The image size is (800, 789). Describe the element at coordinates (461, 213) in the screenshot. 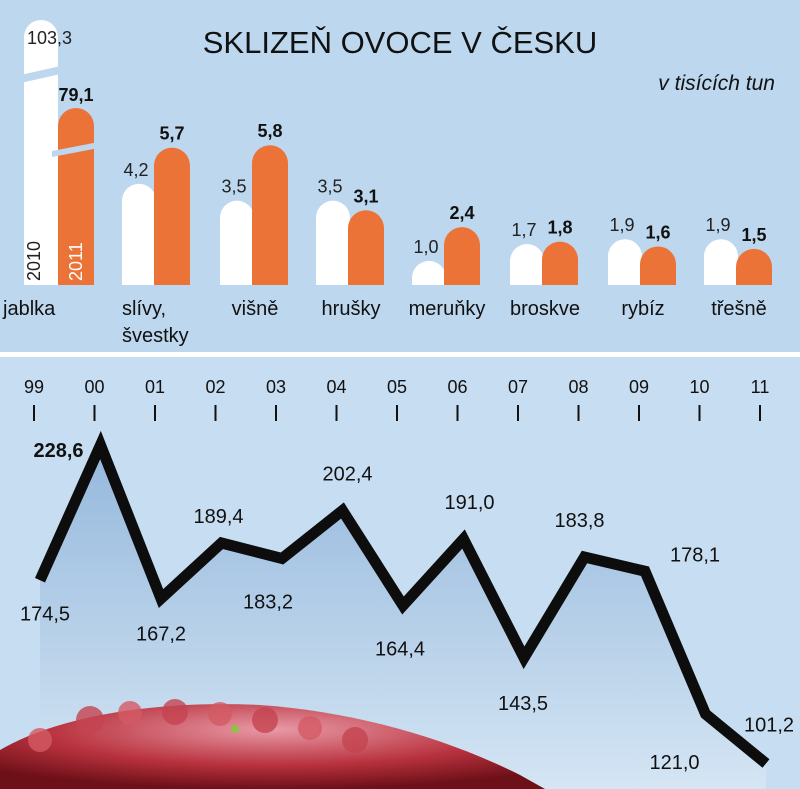

I see `bar-2011-label: 2,4` at that location.